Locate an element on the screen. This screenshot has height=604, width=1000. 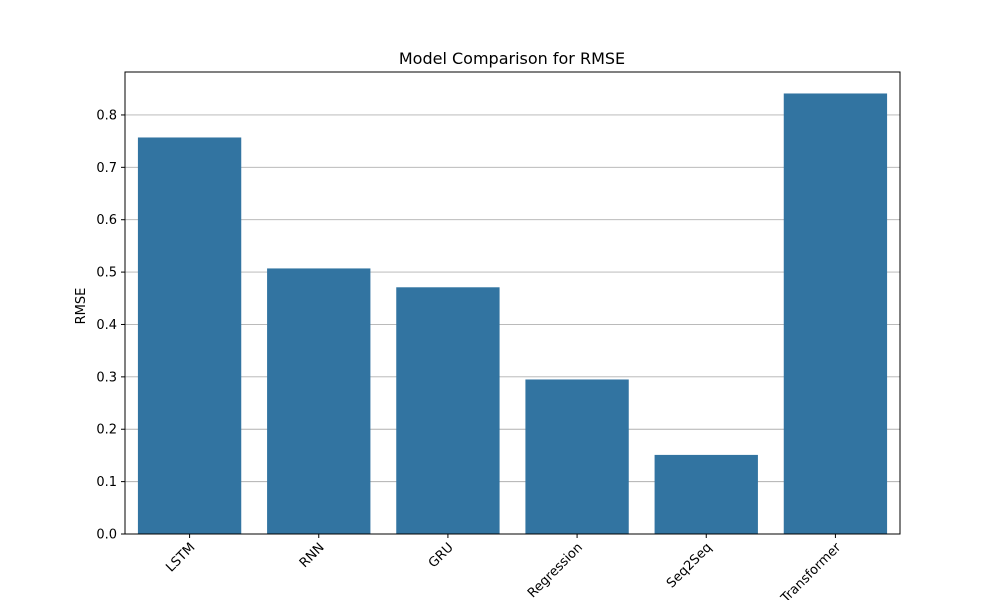
y-tick-label: 0.6 is located at coordinates (106, 220).